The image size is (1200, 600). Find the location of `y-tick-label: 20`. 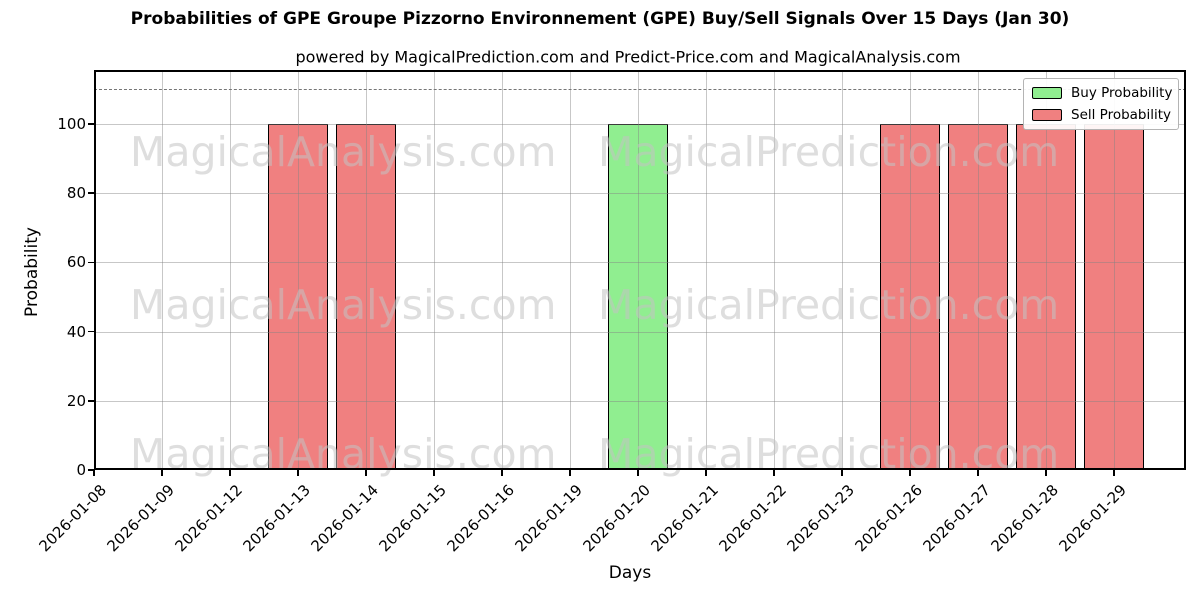

y-tick-label: 20 is located at coordinates (76, 400).